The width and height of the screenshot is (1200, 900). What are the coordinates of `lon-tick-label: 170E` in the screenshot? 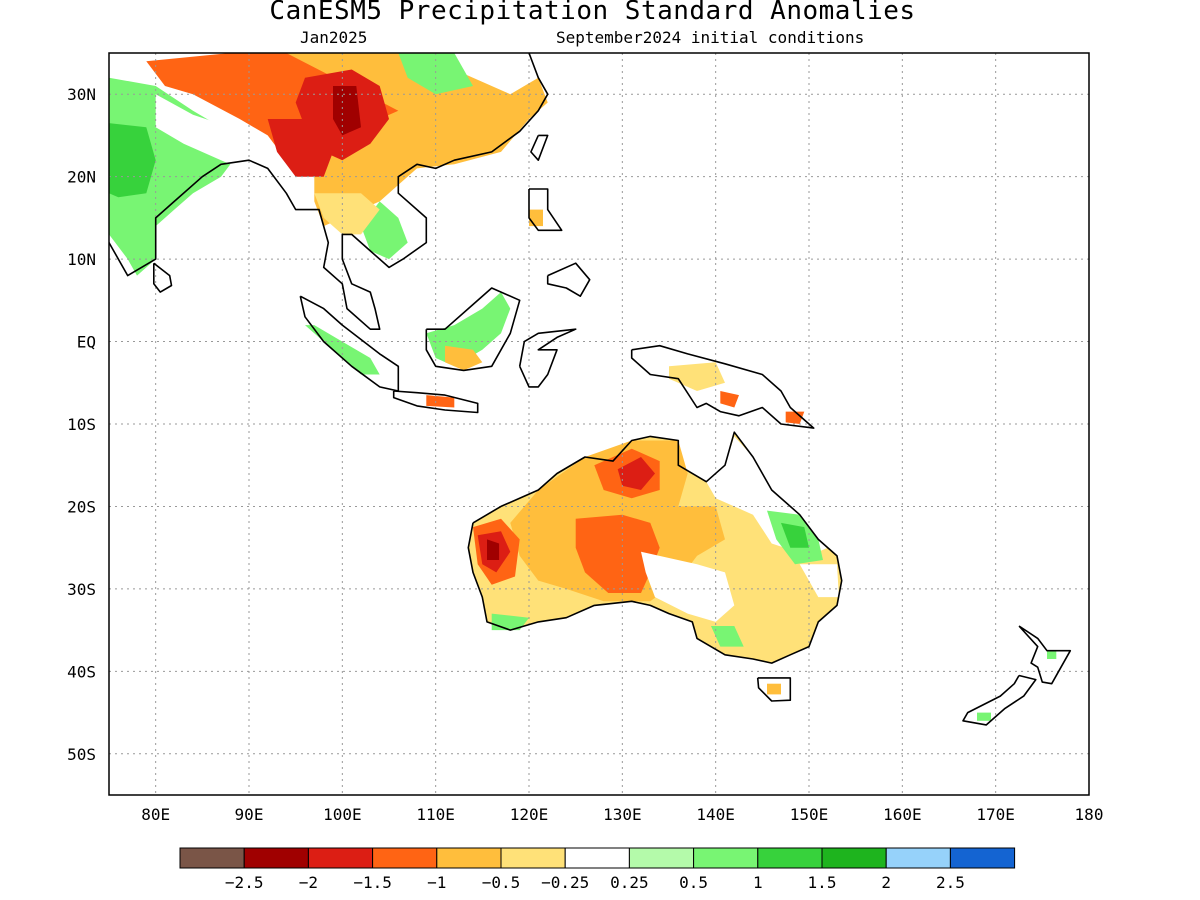 It's located at (995, 814).